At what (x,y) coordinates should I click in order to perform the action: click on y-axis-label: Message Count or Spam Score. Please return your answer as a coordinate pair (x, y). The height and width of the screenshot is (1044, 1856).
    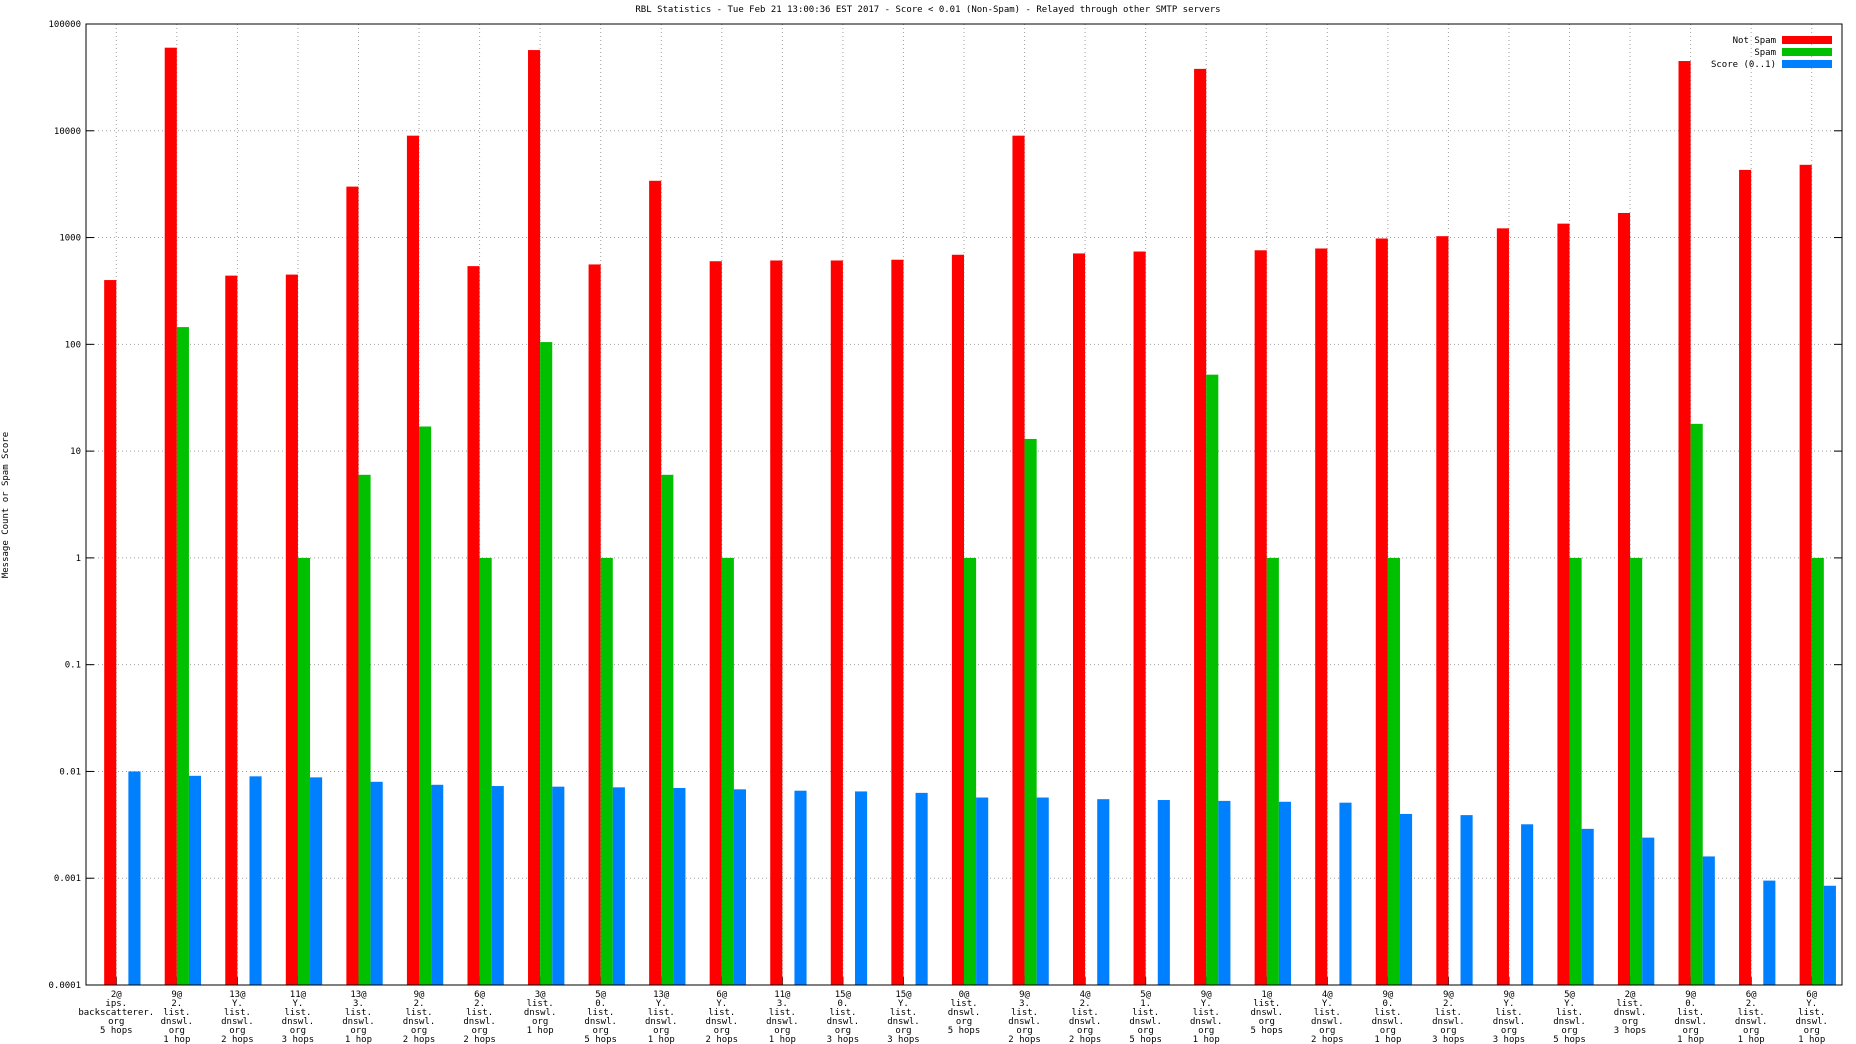
    Looking at the image, I should click on (6, 505).